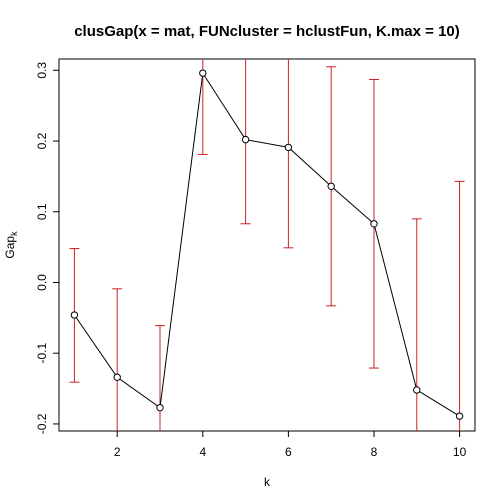 This screenshot has width=504, height=504. I want to click on x-axis-label: k, so click(267, 482).